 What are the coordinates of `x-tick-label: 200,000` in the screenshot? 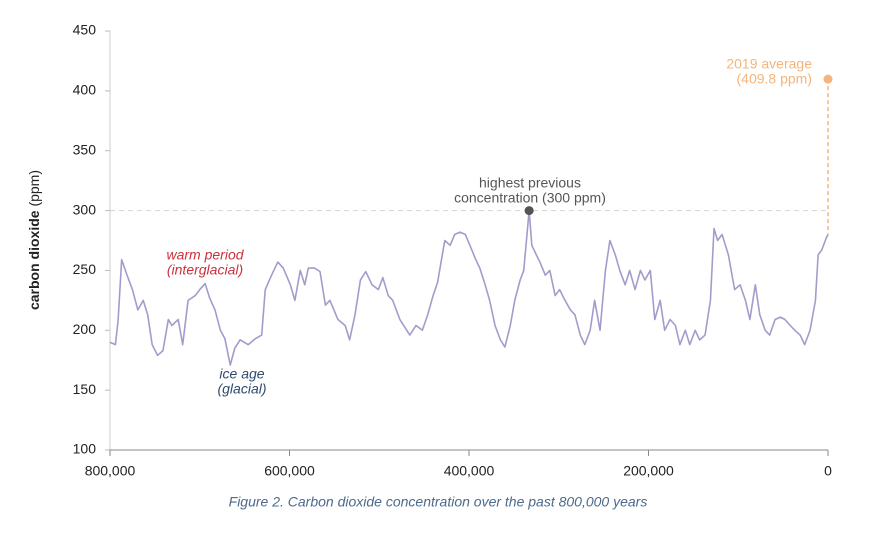 It's located at (648, 471).